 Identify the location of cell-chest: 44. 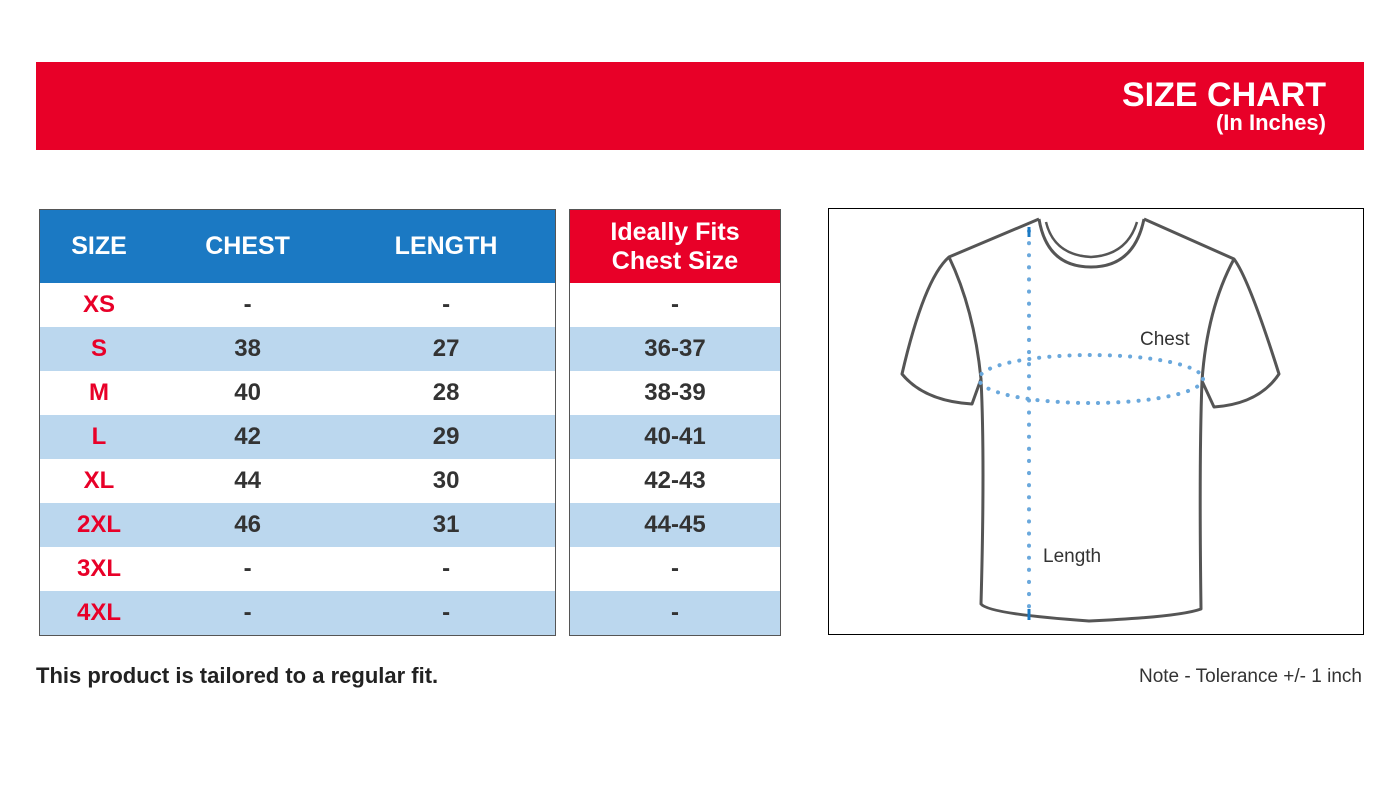
(247, 480).